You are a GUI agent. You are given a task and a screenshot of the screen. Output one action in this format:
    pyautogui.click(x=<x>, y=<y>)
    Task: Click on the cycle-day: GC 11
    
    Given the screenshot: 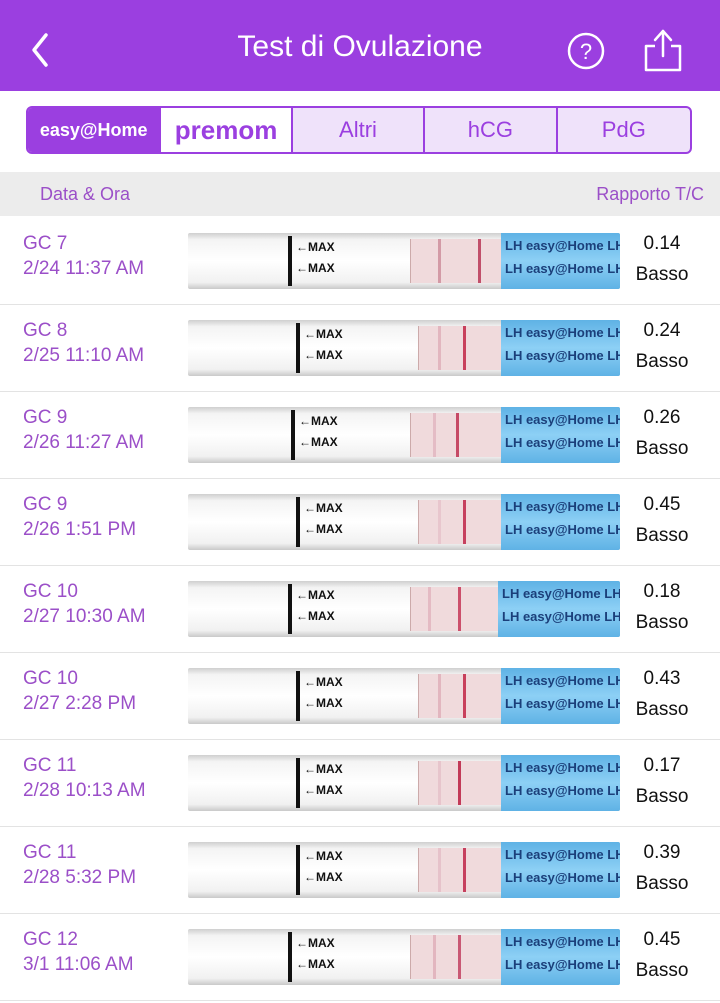 What is the action you would take?
    pyautogui.click(x=50, y=765)
    